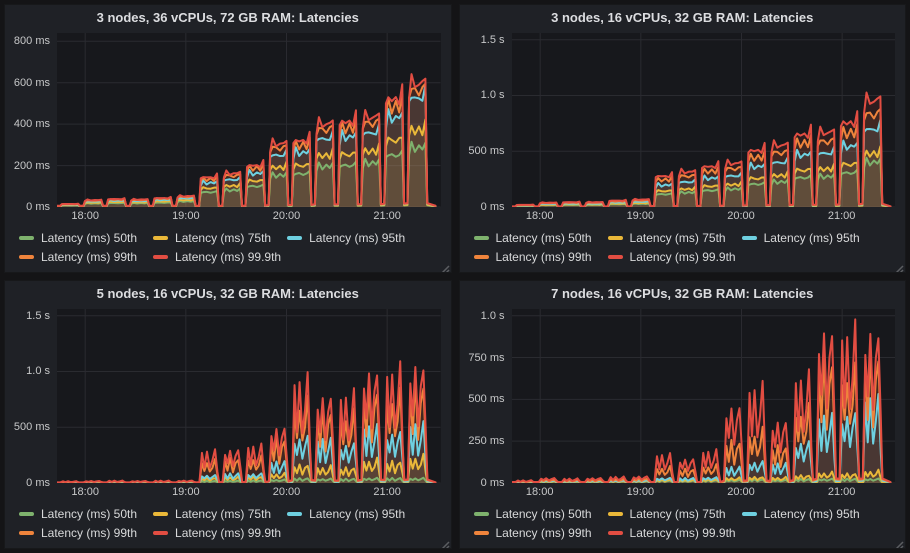  I want to click on y-tick-label: 1.0 s, so click(38, 371).